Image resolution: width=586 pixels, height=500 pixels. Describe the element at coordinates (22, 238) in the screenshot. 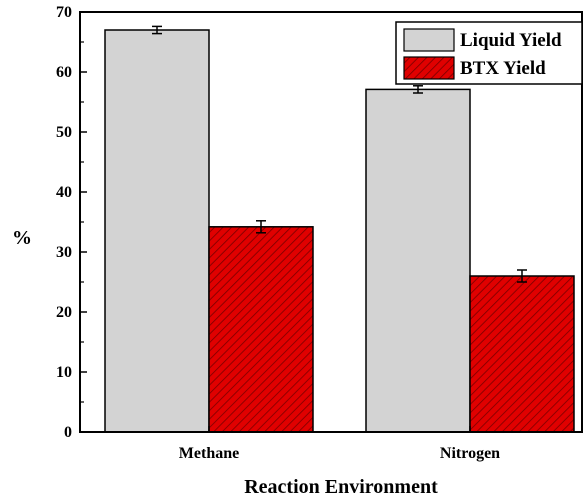

I see `y-axis-title: %` at that location.